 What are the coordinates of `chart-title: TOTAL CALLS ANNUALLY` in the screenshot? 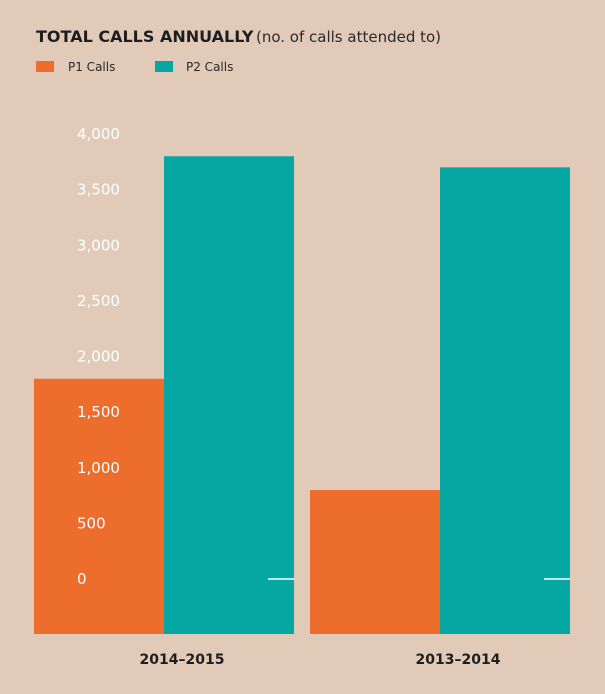 It's located at (145, 36).